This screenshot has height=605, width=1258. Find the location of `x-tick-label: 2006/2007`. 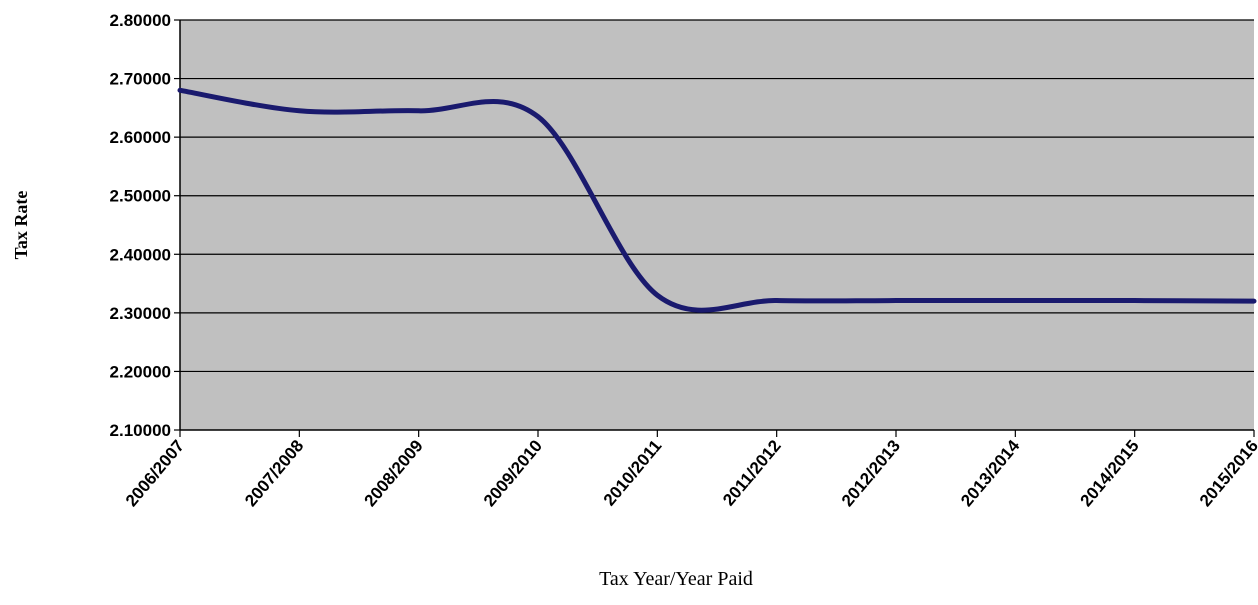

x-tick-label: 2006/2007 is located at coordinates (155, 473).